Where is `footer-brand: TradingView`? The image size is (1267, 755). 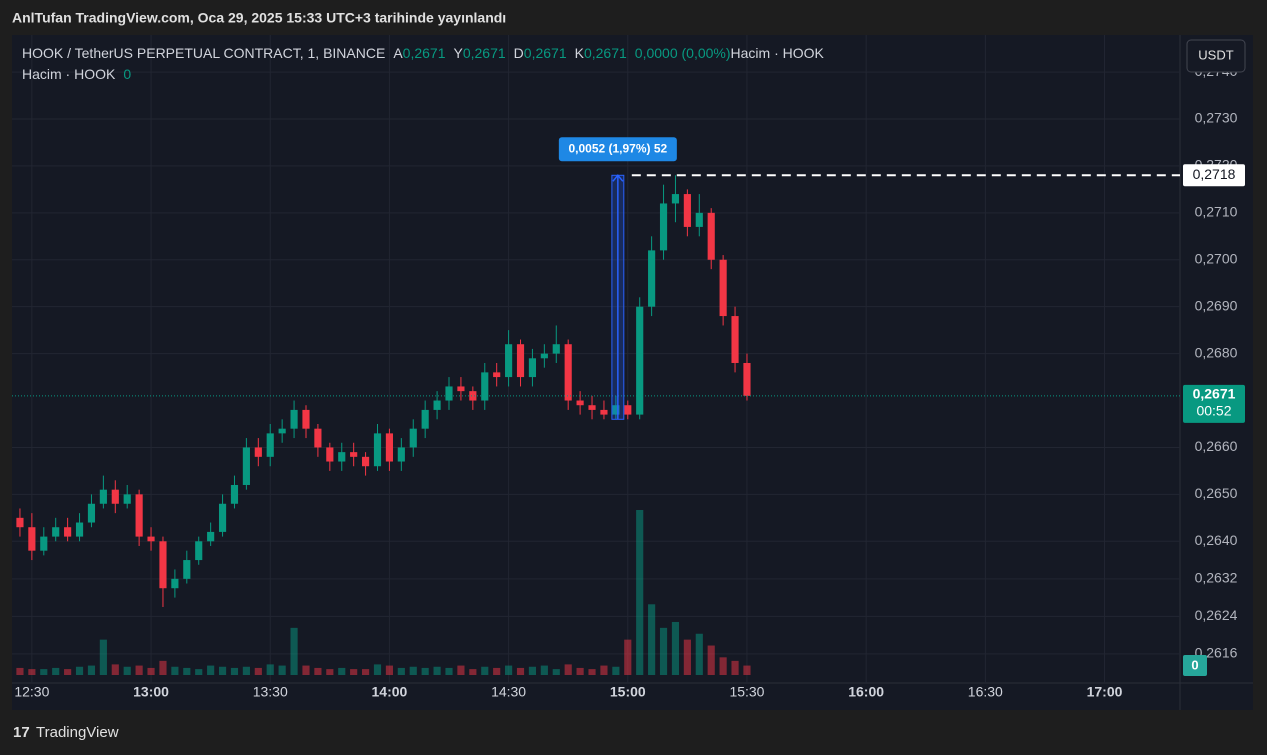
footer-brand: TradingView is located at coordinates (77, 732).